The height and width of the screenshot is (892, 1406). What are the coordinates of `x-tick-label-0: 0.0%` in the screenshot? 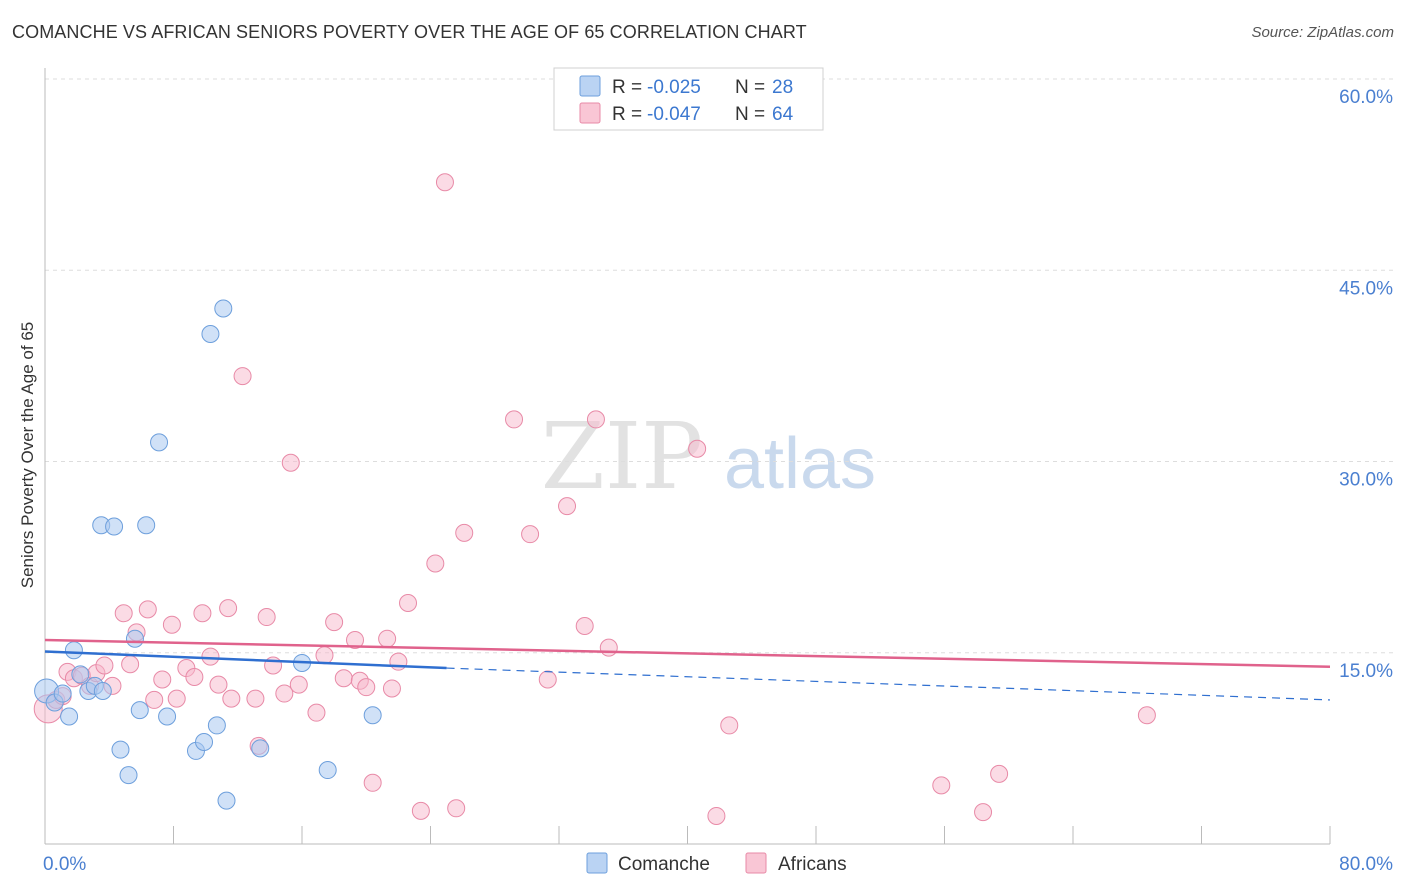 It's located at (64, 864).